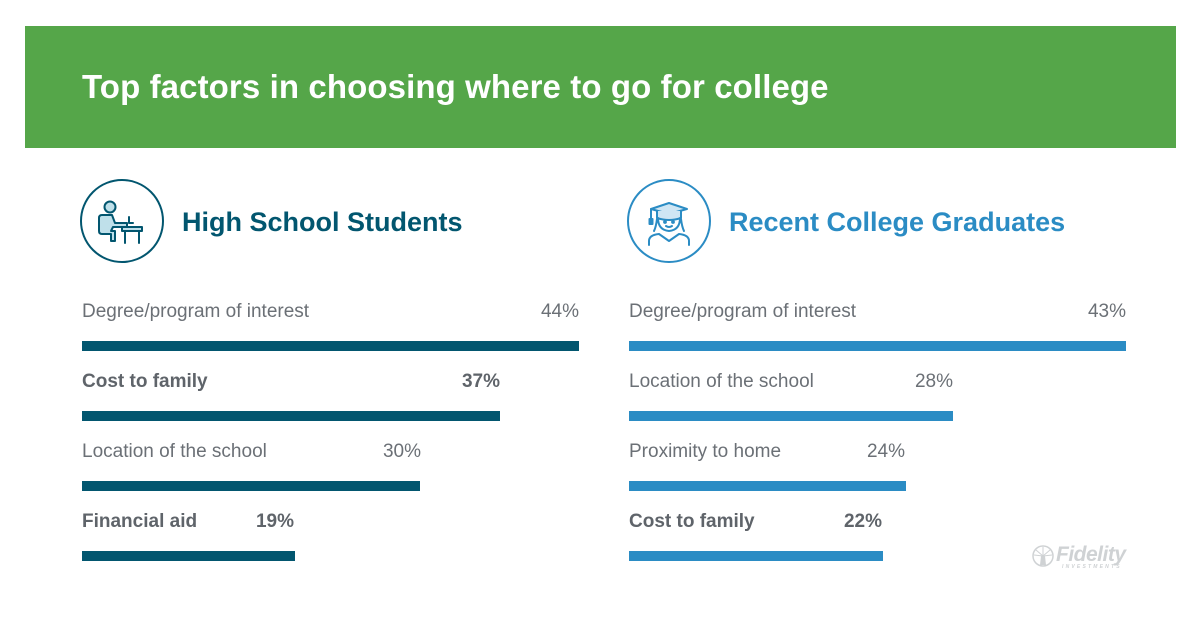 The height and width of the screenshot is (627, 1200). Describe the element at coordinates (933, 381) in the screenshot. I see `bar-value: 28%` at that location.